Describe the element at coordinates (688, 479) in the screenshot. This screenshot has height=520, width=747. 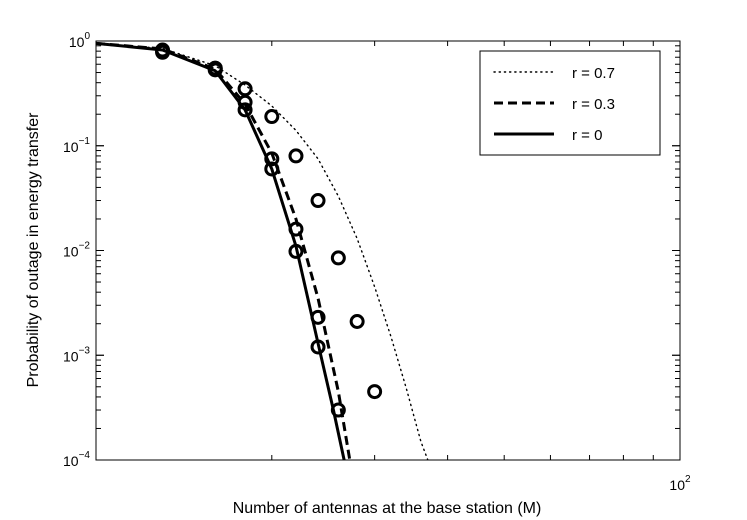
I see `x-tick-exp: 2` at that location.